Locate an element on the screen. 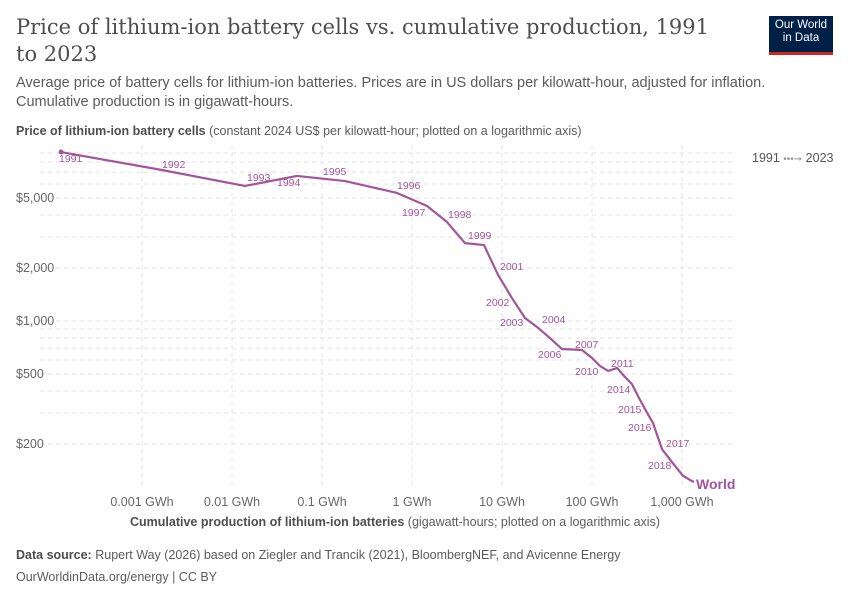 This screenshot has width=850, height=600. legend-end: 2023 is located at coordinates (819, 158).